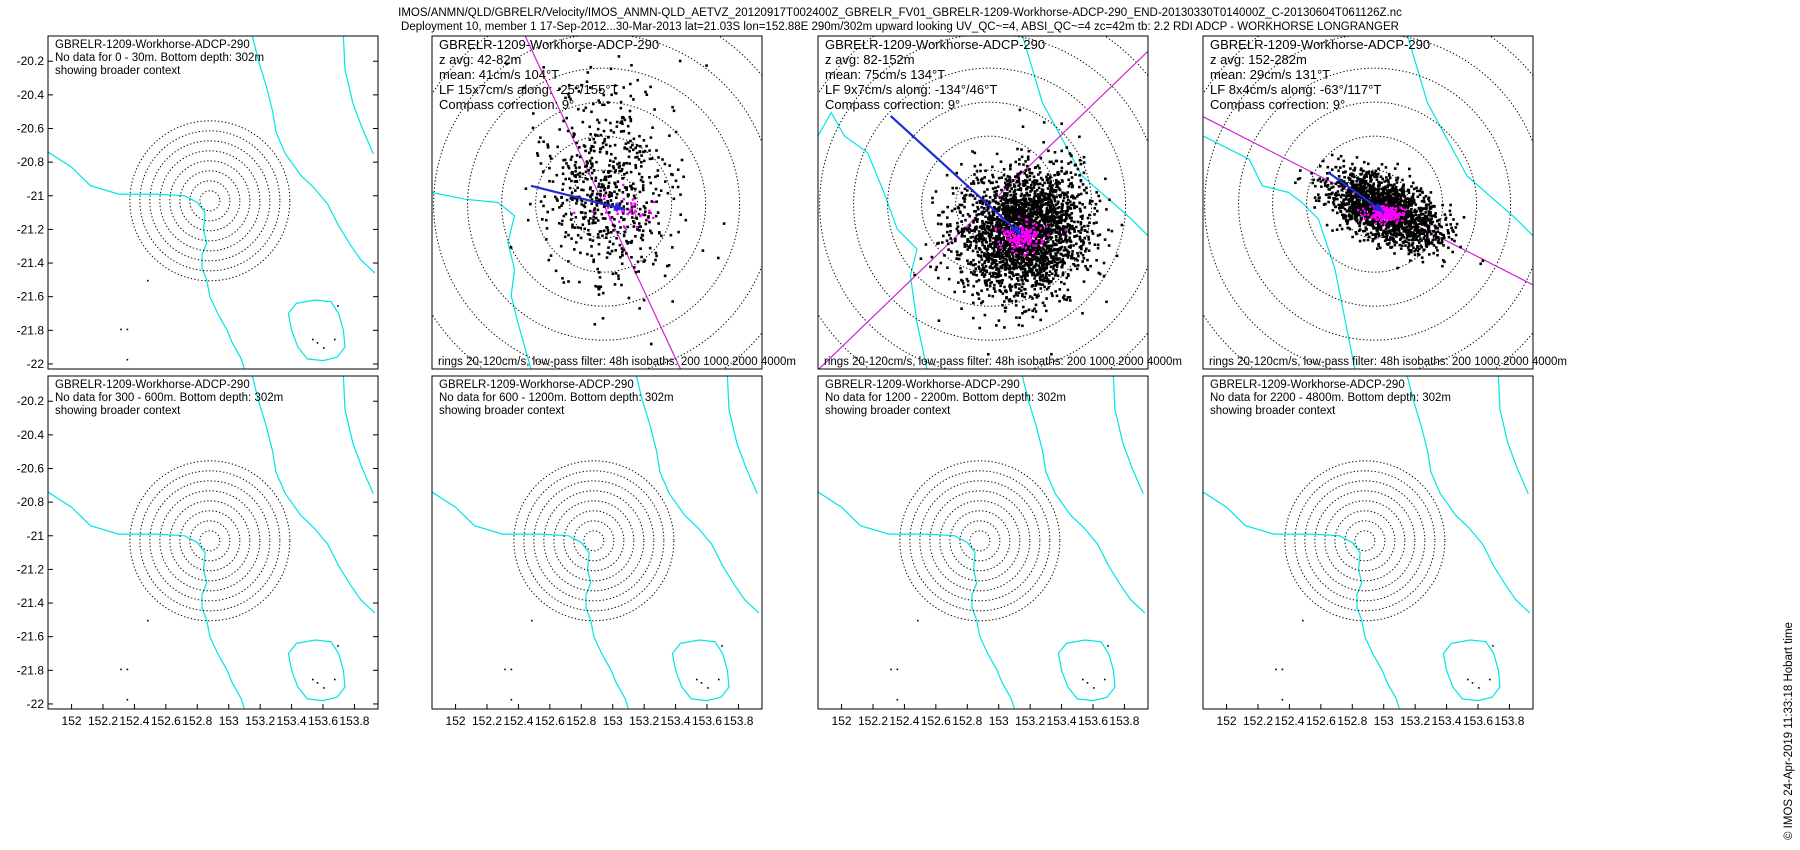  I want to click on speed-ring, so click(210, 201).